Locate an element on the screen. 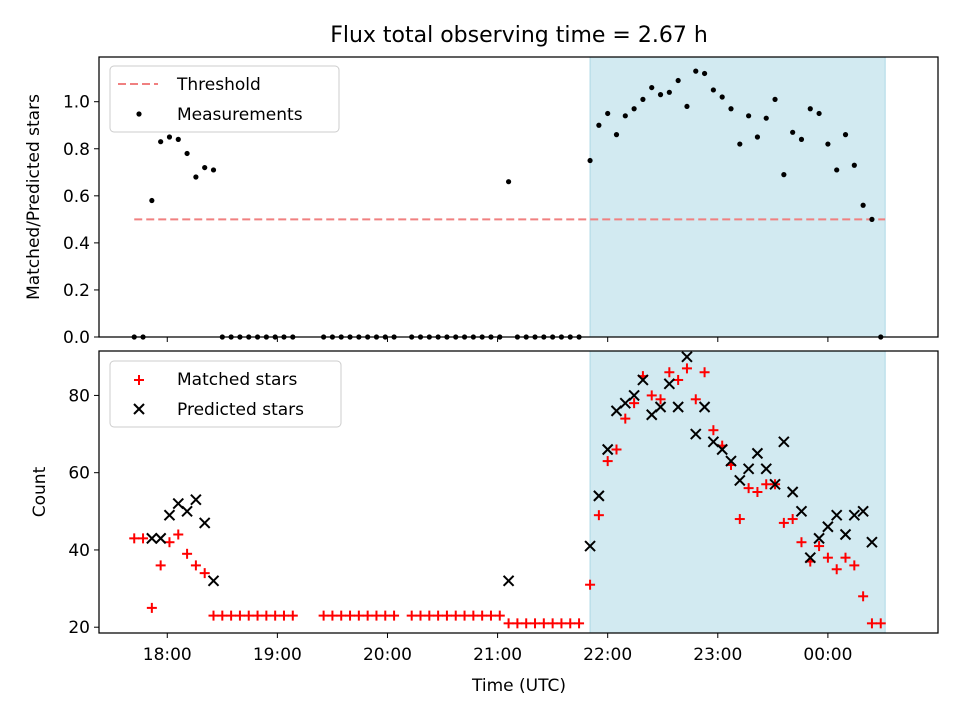  x-axis-label: Time (UTC) is located at coordinates (518, 686).